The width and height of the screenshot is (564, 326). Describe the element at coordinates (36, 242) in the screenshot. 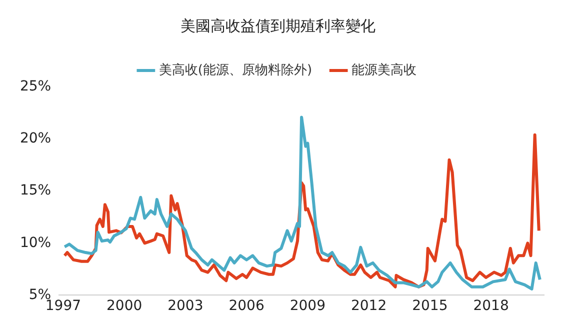

I see `y-tick-label: 10%` at that location.